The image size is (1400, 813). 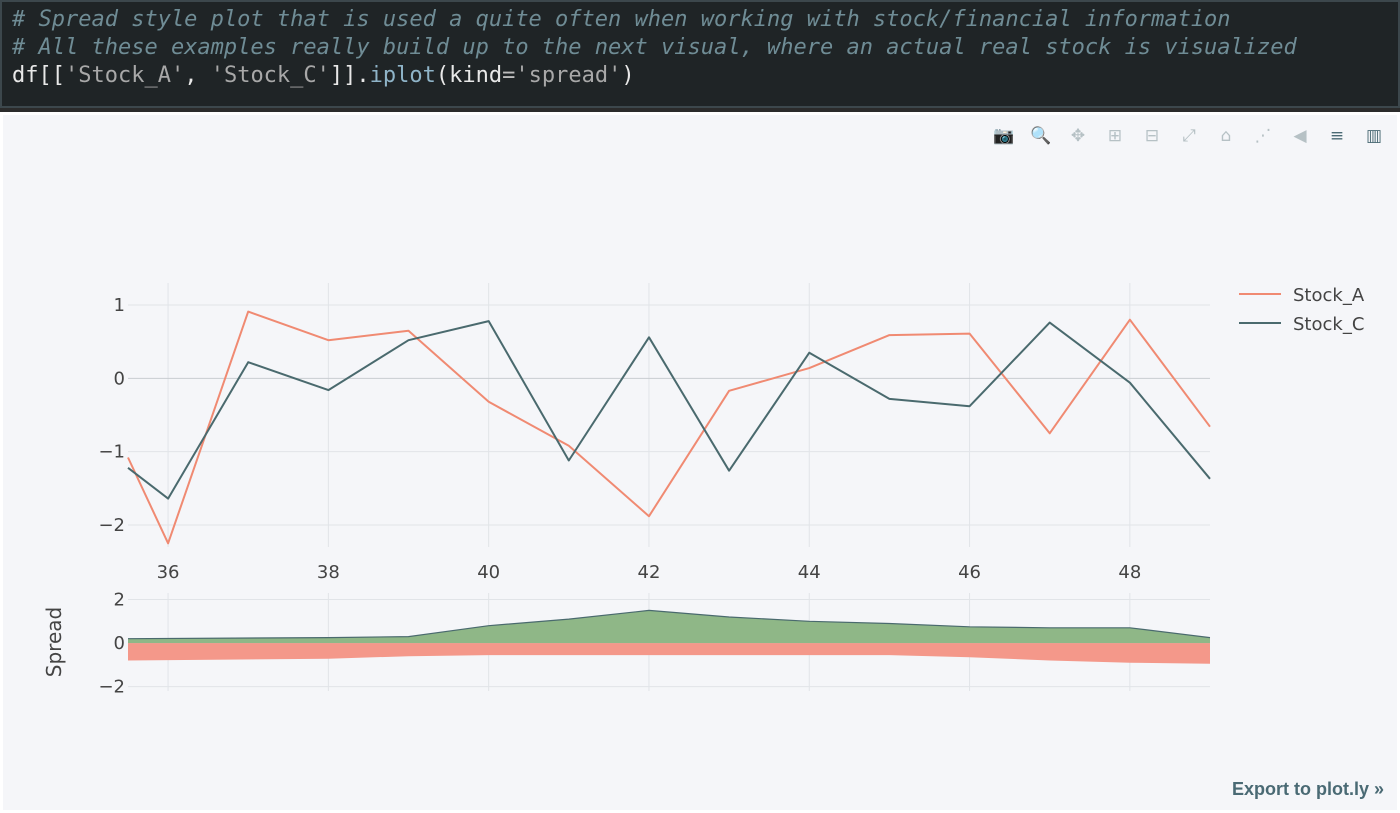 What do you see at coordinates (509, 75) in the screenshot?
I see `code-token-equals: =` at bounding box center [509, 75].